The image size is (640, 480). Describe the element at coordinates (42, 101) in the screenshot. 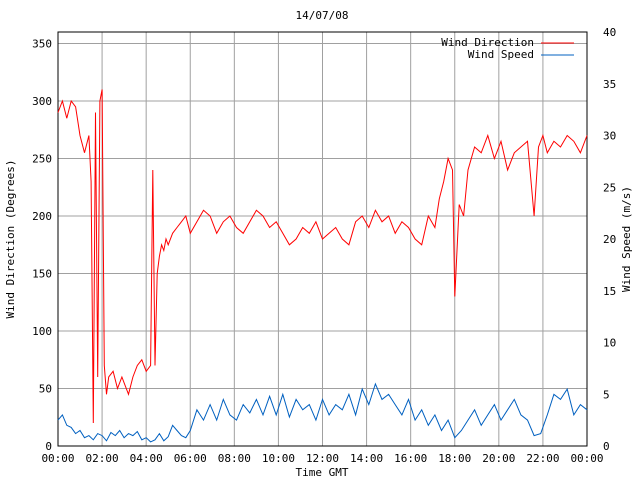

I see `left-y-tick-label: 300` at that location.